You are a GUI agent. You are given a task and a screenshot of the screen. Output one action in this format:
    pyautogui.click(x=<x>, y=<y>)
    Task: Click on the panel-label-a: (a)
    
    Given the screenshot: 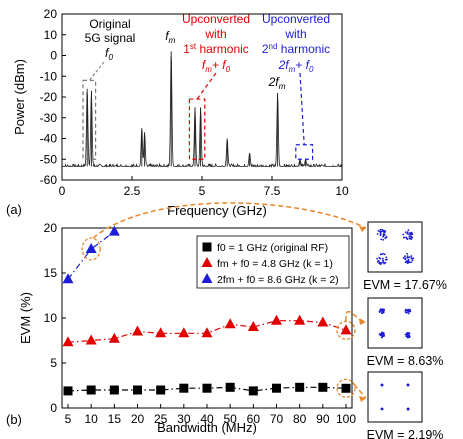 What is the action you would take?
    pyautogui.click(x=14, y=209)
    